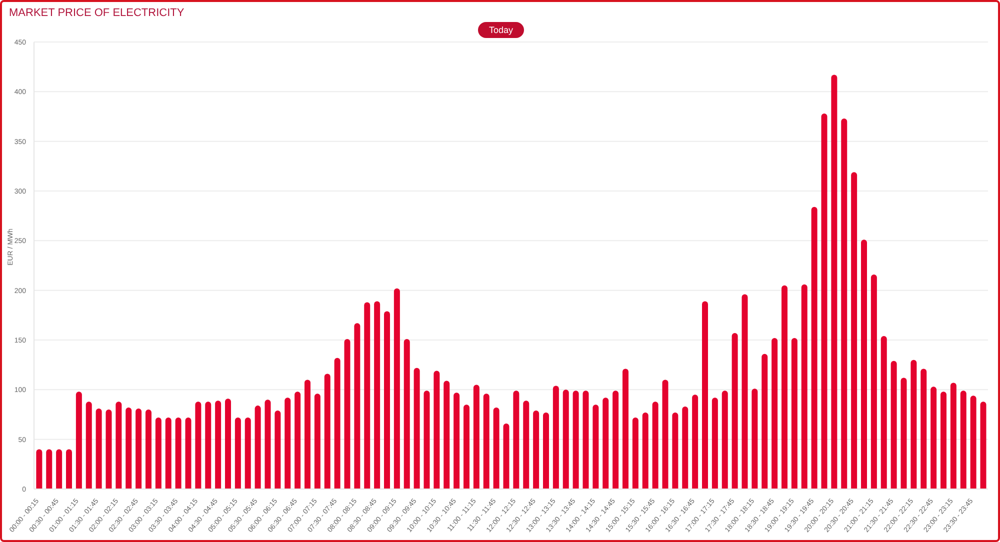 The width and height of the screenshot is (1000, 542). Describe the element at coordinates (96, 13) in the screenshot. I see `chart-title: MARKET PRICE OF ELECTRICITY` at that location.